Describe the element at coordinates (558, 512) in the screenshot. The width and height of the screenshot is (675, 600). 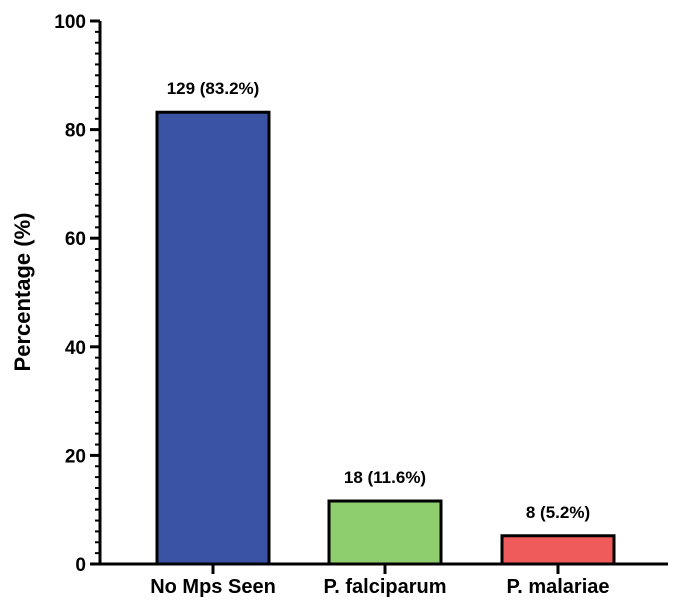
I see `data-label: 8 (5.2%)` at that location.